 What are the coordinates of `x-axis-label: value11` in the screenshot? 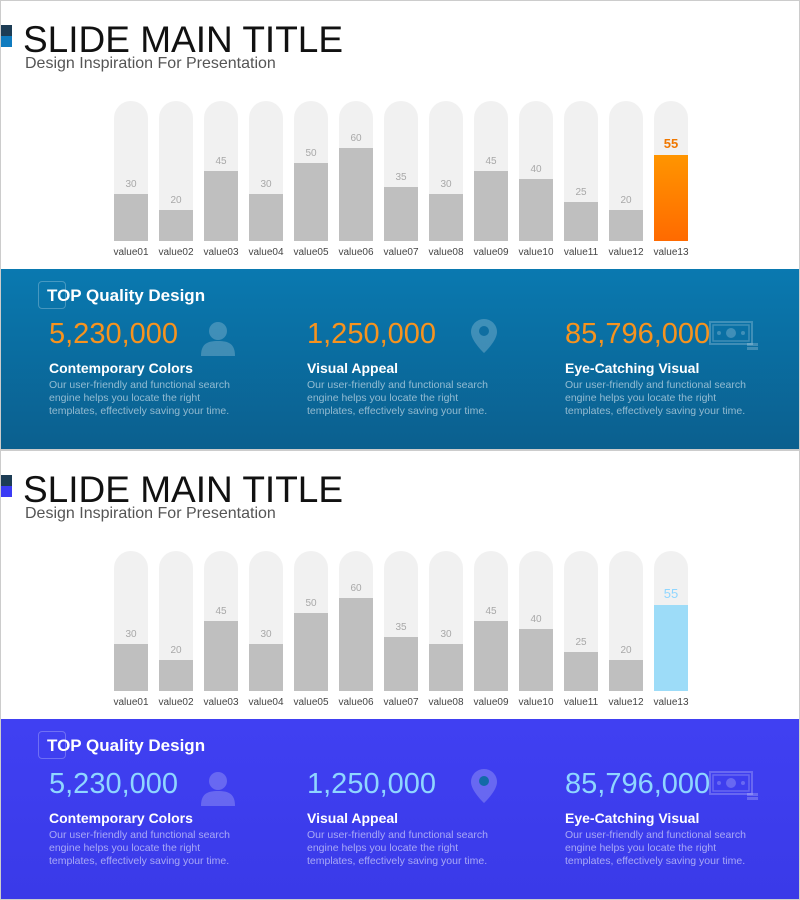 It's located at (581, 702).